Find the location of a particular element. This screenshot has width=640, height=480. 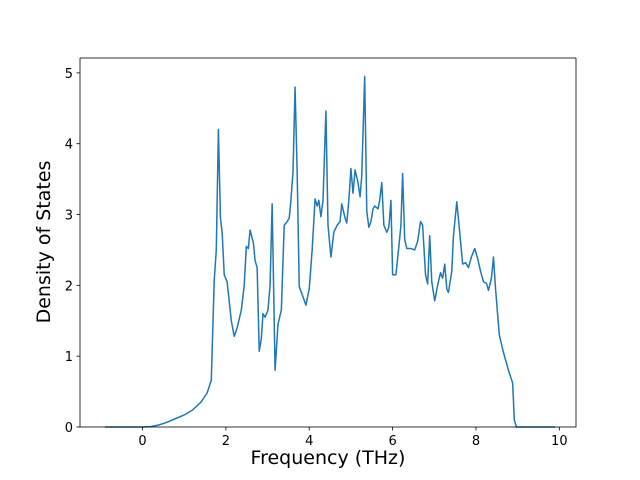

y-tick-label: 3 is located at coordinates (69, 216).